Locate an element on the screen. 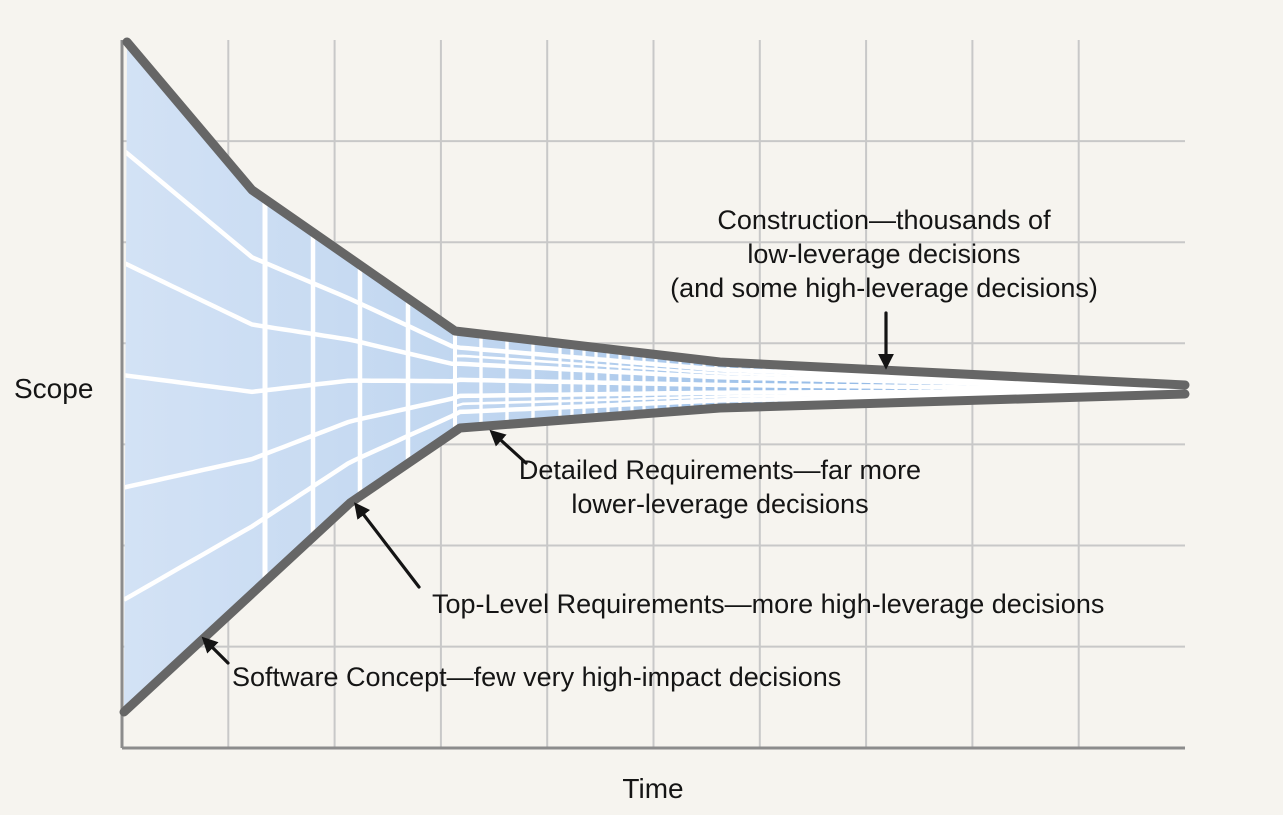 This screenshot has height=815, width=1283. detailed-requirements-arrow is located at coordinates (508, 447).